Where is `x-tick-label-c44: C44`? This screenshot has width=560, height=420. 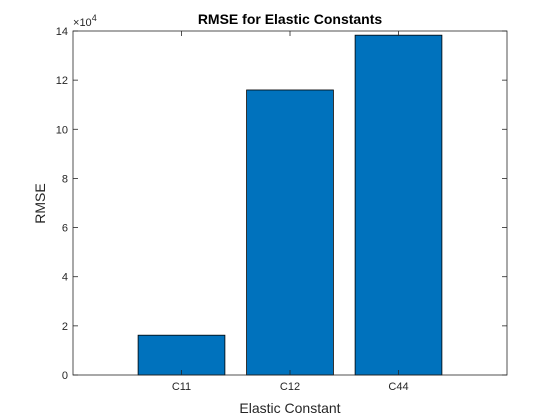 x-tick-label-c44: C44 is located at coordinates (398, 387).